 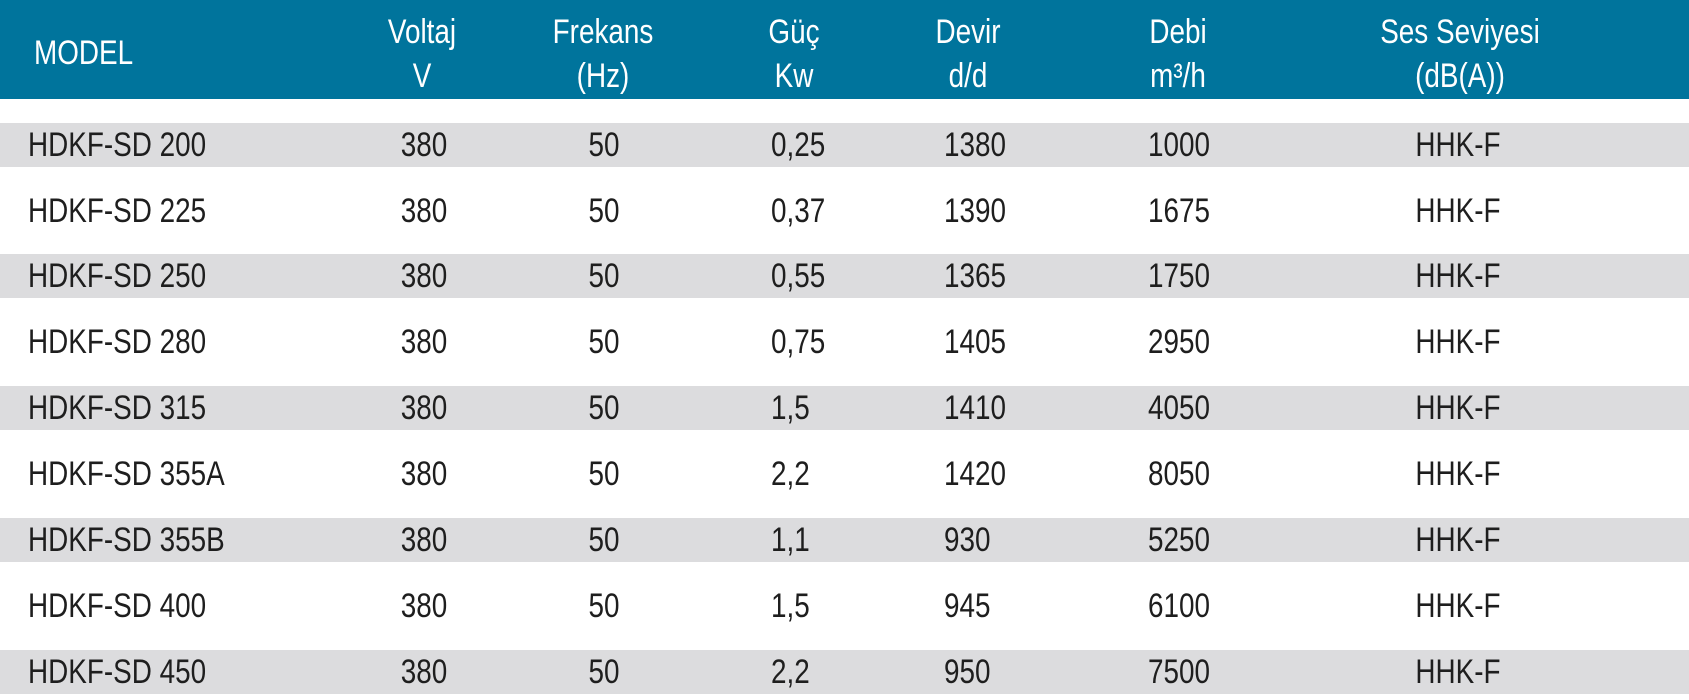 I want to click on header-guc-line2: Kw, so click(x=794, y=76).